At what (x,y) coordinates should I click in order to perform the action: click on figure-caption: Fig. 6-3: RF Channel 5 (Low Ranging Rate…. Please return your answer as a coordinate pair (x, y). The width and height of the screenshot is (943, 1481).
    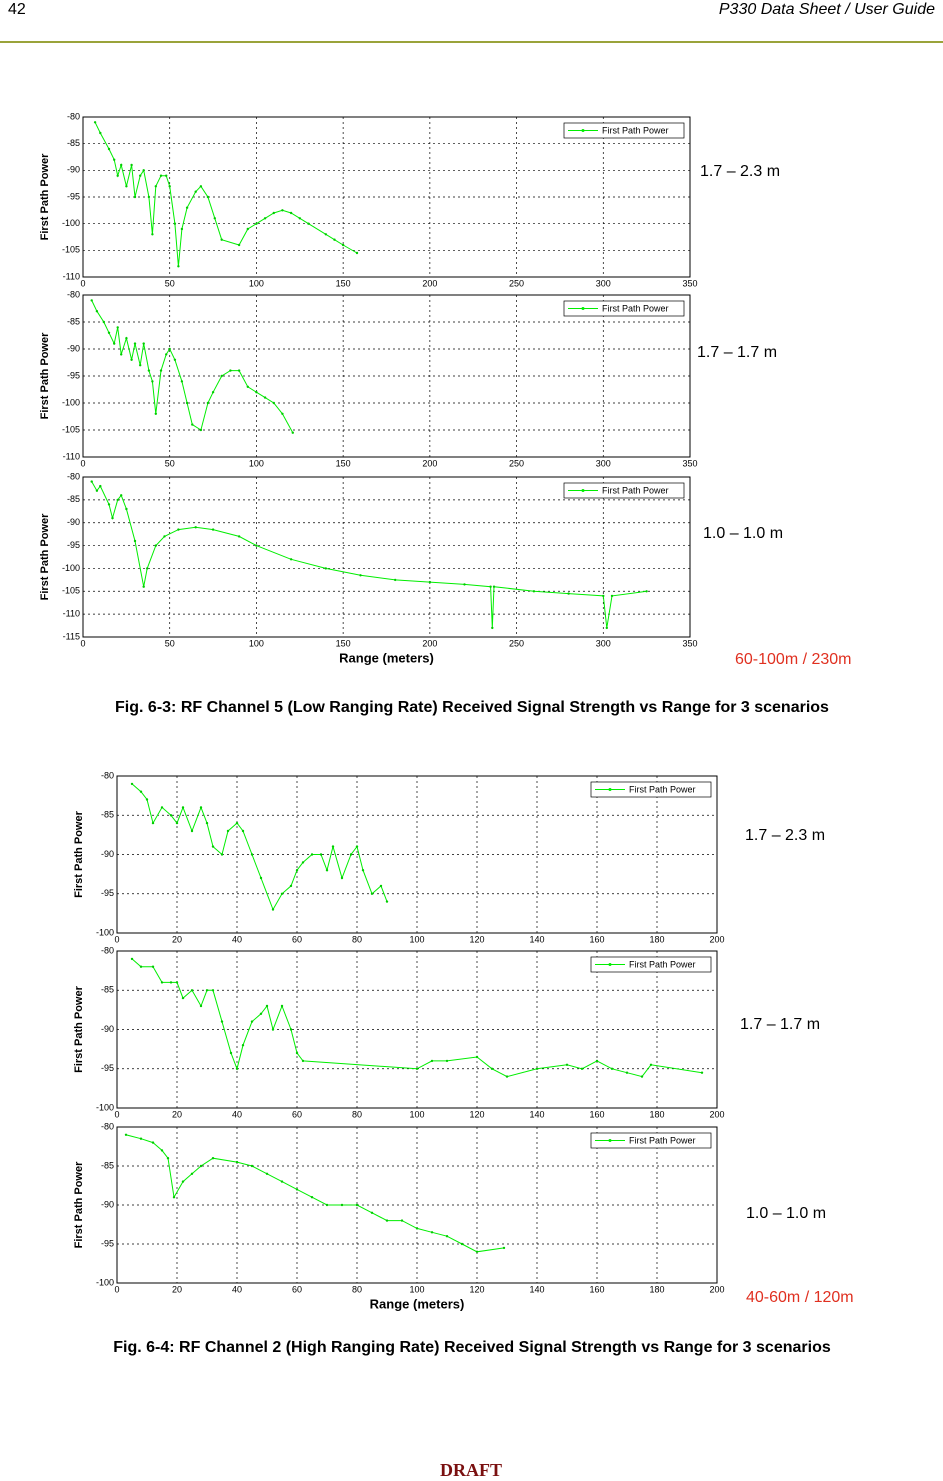
    Looking at the image, I should click on (472, 707).